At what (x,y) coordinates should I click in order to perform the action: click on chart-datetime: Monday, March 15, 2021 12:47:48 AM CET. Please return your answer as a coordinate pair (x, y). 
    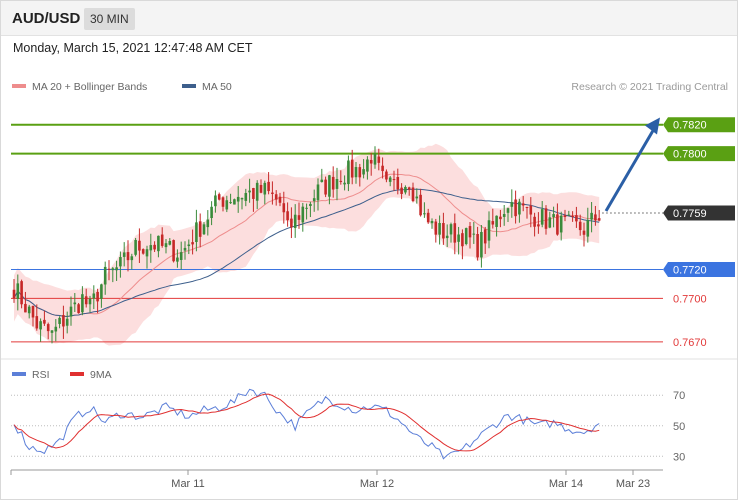
    Looking at the image, I should click on (133, 48).